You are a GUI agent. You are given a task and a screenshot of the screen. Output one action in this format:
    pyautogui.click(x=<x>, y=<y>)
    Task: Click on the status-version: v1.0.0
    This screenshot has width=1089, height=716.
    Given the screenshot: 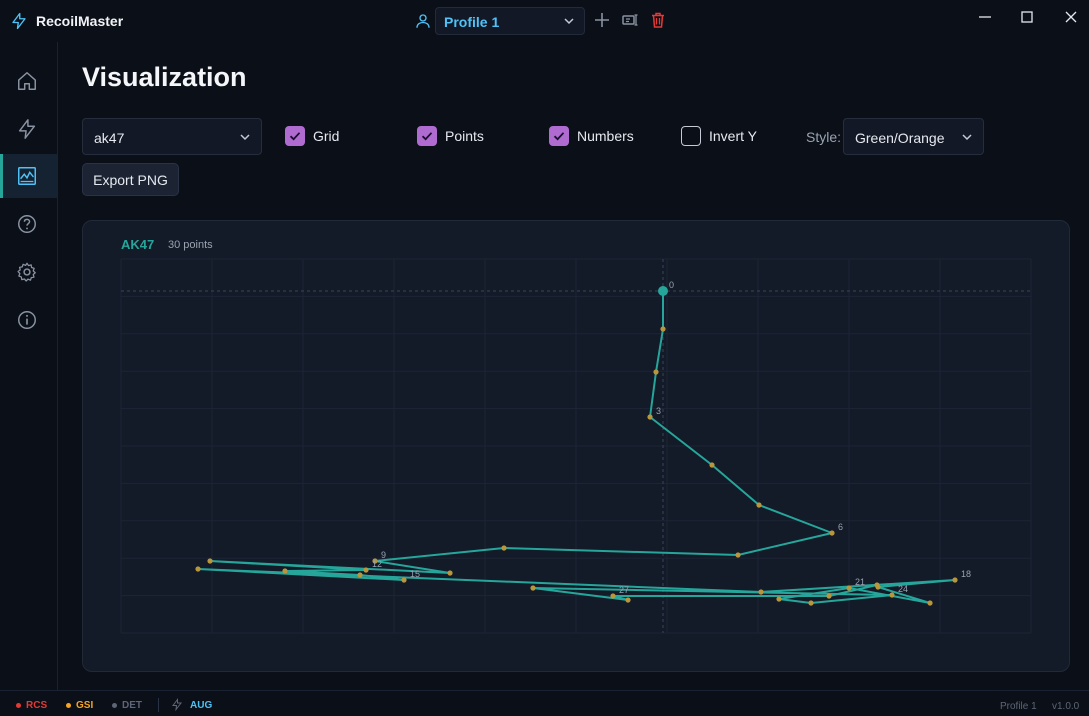 What is the action you would take?
    pyautogui.click(x=1066, y=706)
    